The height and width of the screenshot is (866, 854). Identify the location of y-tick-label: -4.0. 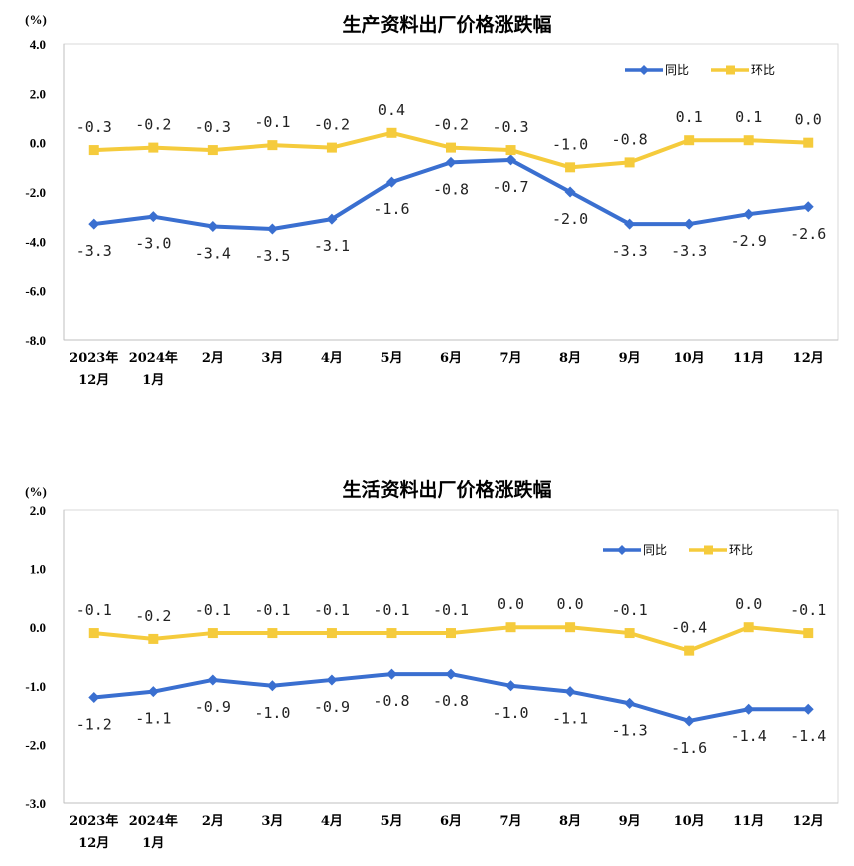
(35, 241).